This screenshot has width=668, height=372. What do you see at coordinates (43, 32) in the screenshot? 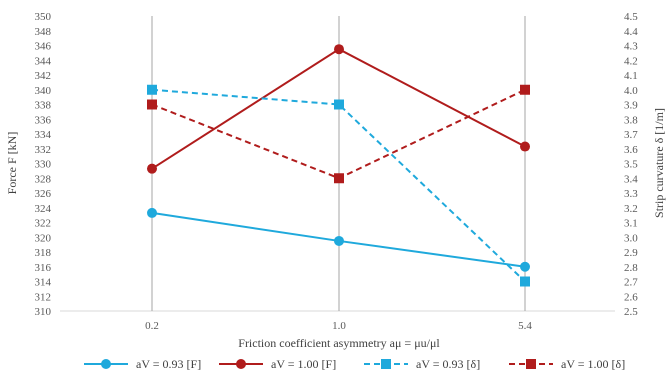
I see `left-tick-label: 348` at bounding box center [43, 32].